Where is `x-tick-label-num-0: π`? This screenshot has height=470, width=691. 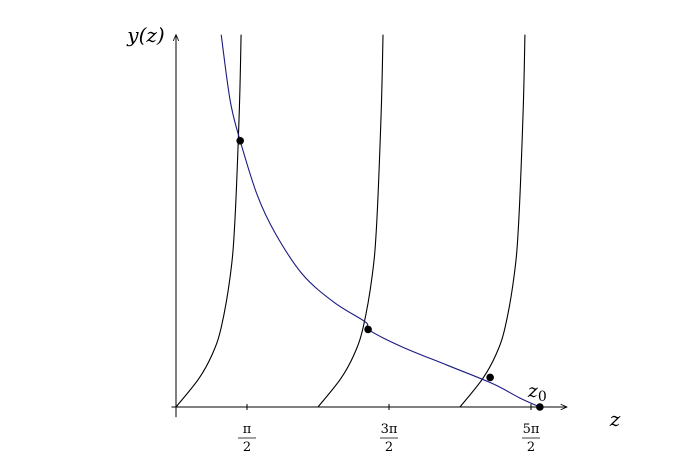 x-tick-label-num-0: π is located at coordinates (247, 429).